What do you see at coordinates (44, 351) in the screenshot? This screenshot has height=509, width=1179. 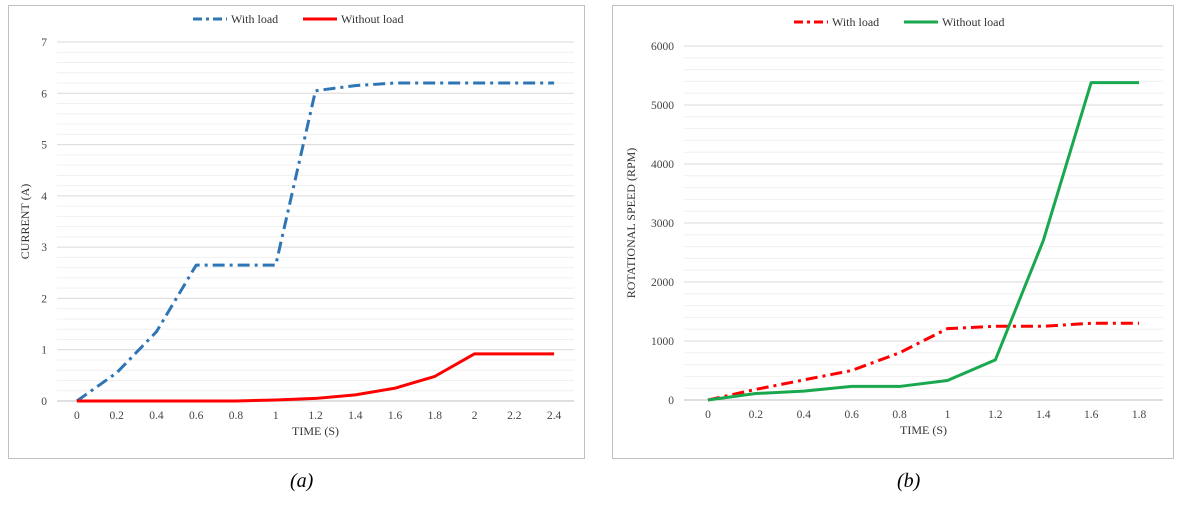 I see `y-tick-label: 1` at bounding box center [44, 351].